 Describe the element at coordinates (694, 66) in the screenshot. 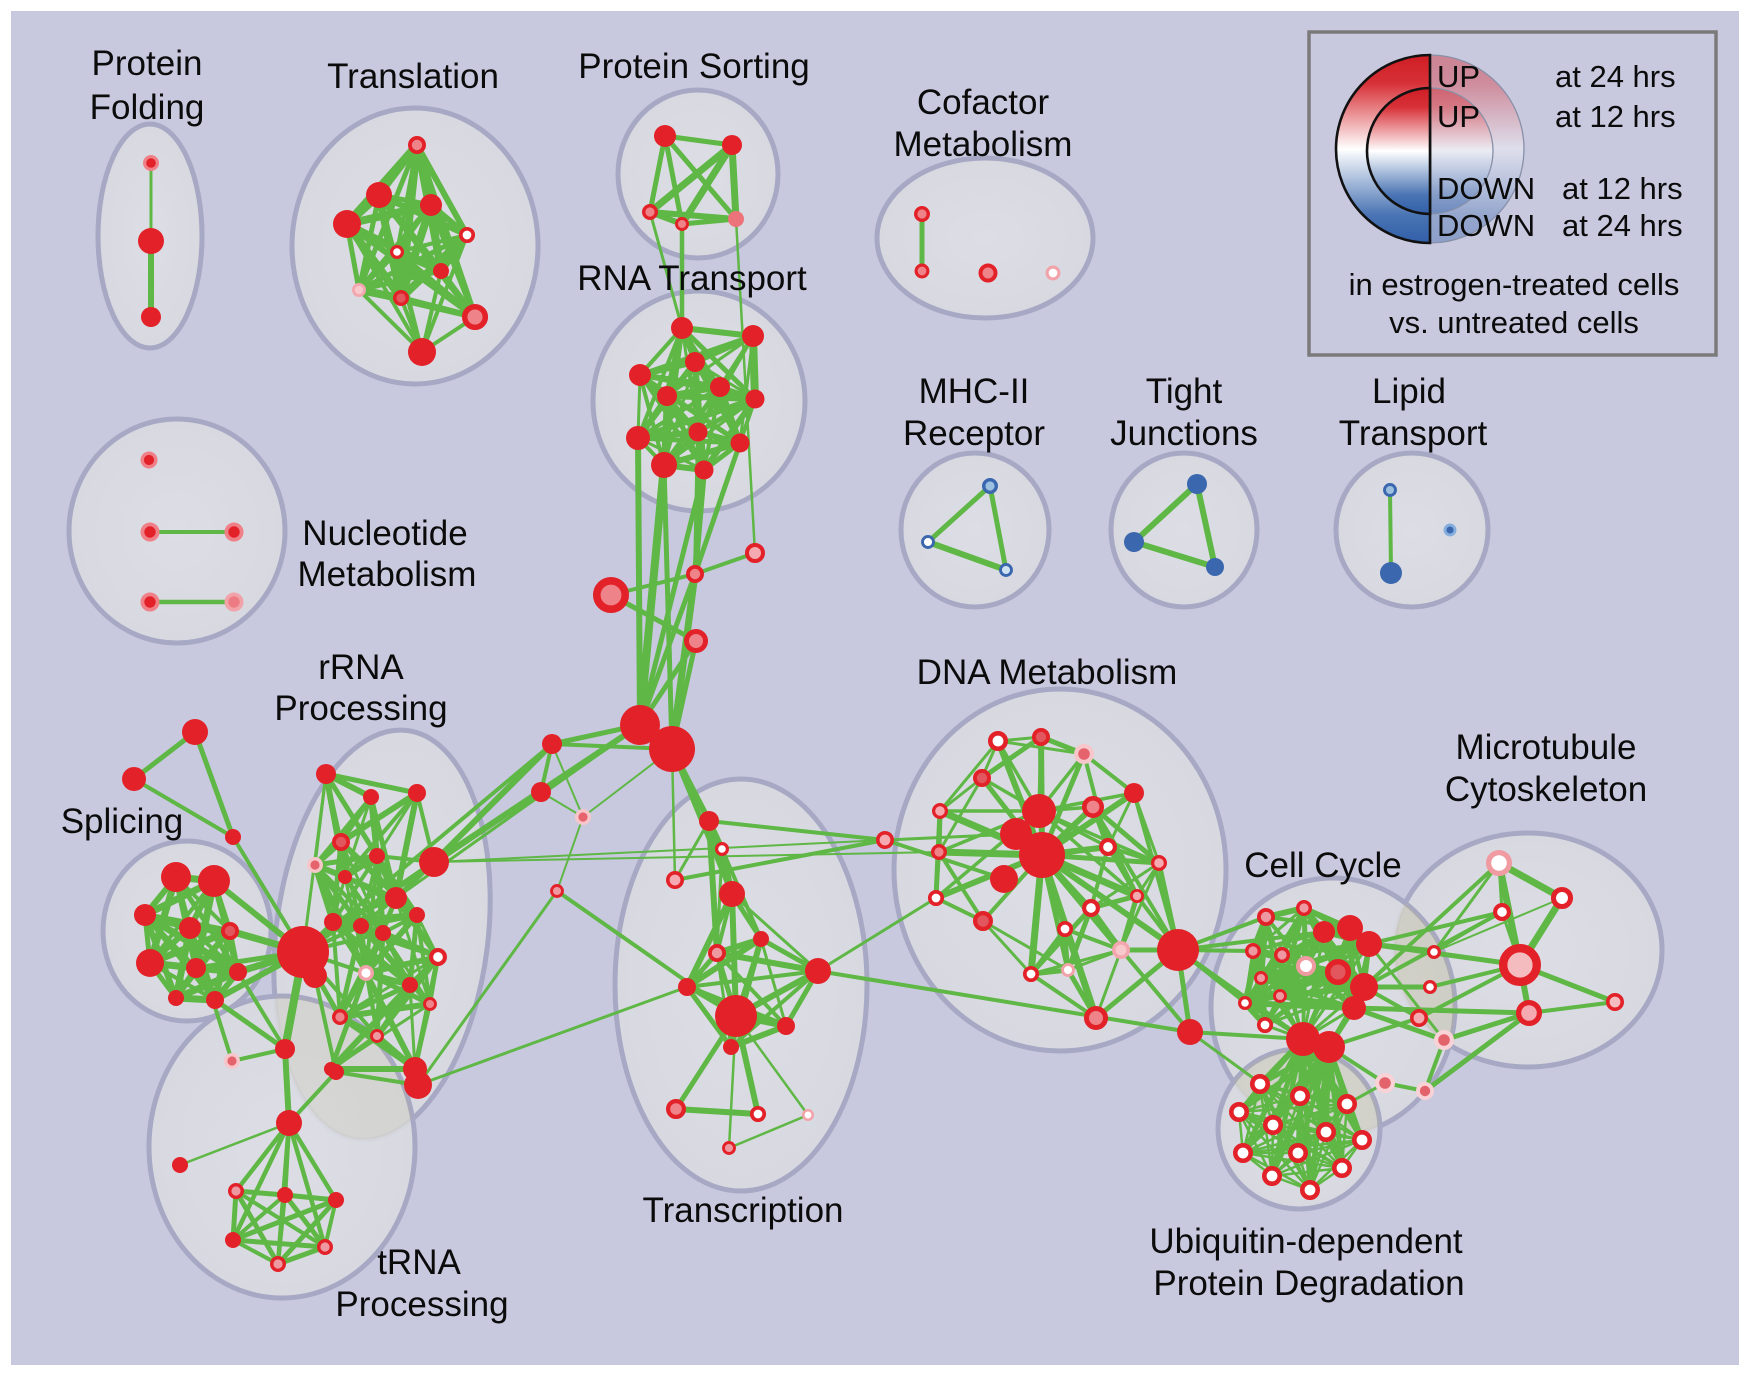

I see `svg-text: Protein Sorting` at that location.